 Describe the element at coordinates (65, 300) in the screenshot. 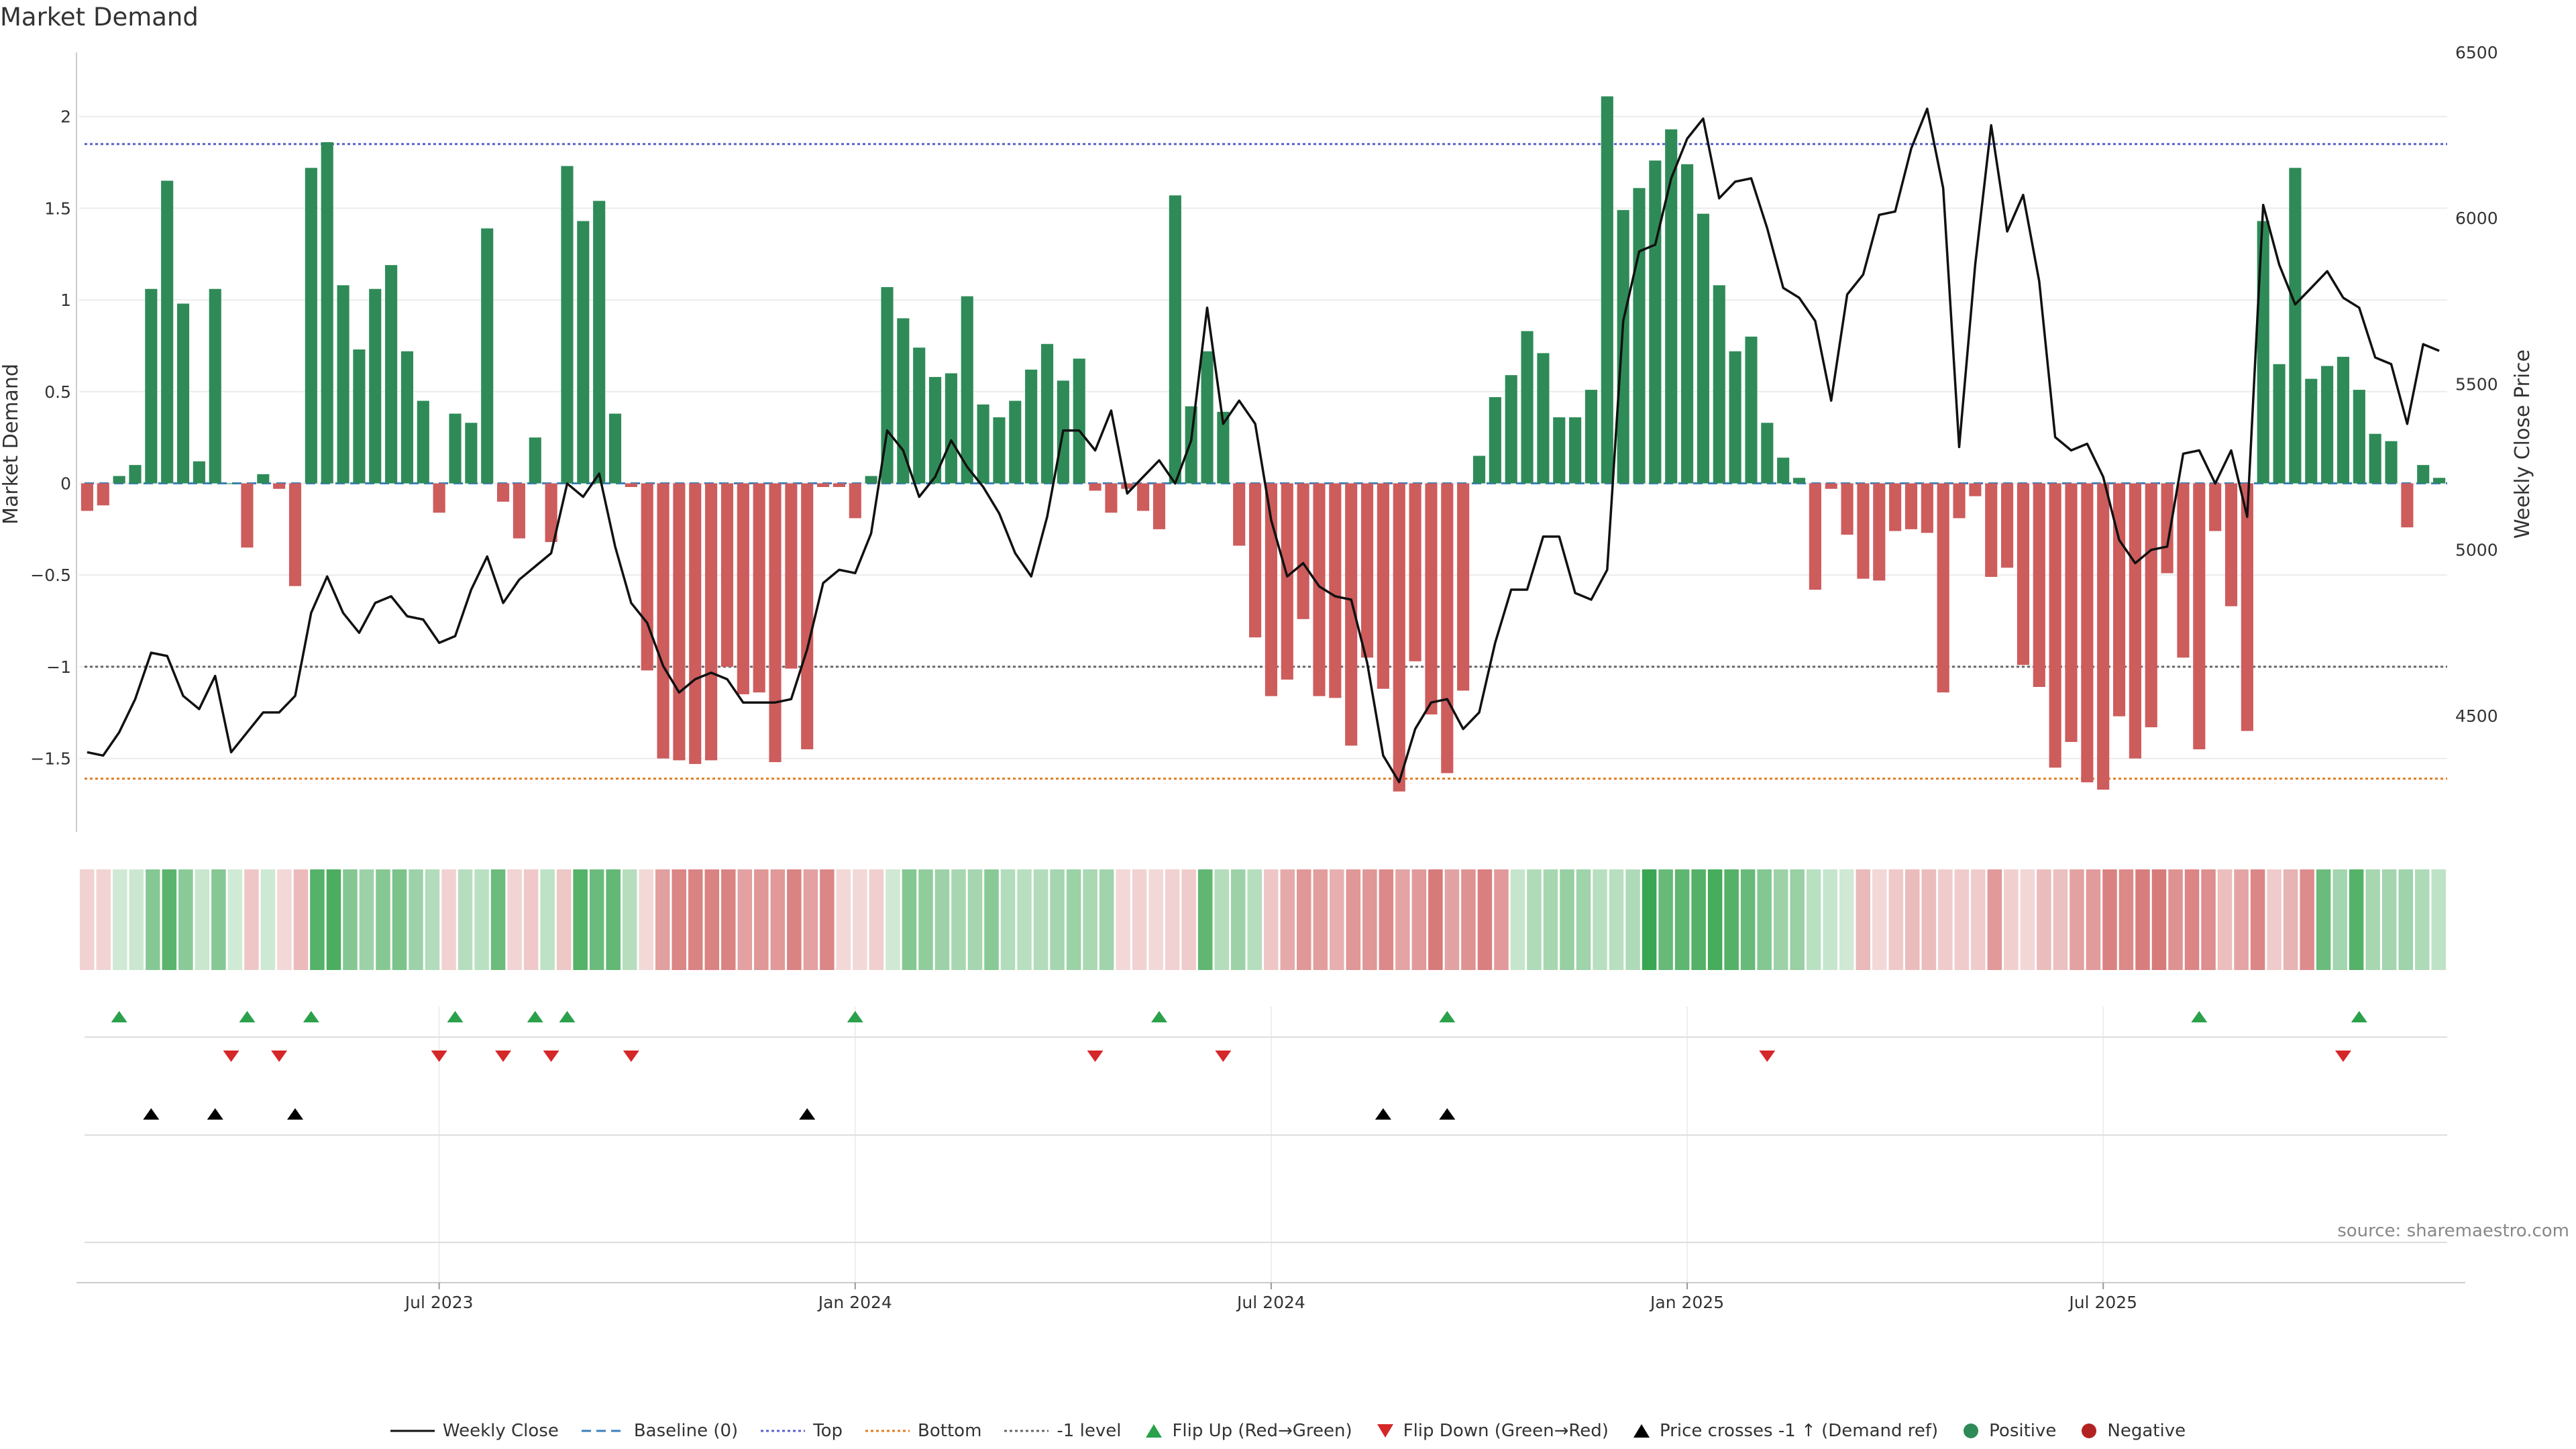

I see `y-tick-label: 1` at that location.